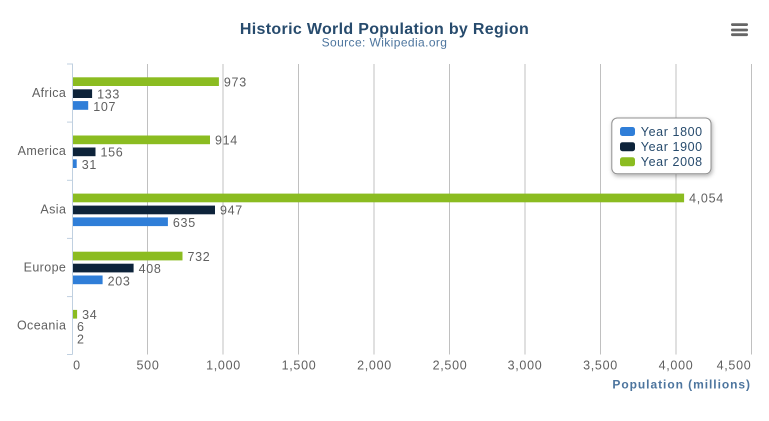  Describe the element at coordinates (384, 29) in the screenshot. I see `svg-text:Historic World Population by R: Historic World Population by Region` at that location.